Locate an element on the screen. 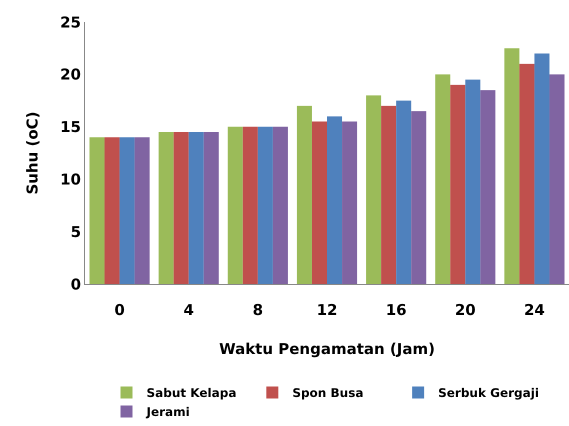 This screenshot has width=569, height=426. y-tick-label: 5 is located at coordinates (75, 231).